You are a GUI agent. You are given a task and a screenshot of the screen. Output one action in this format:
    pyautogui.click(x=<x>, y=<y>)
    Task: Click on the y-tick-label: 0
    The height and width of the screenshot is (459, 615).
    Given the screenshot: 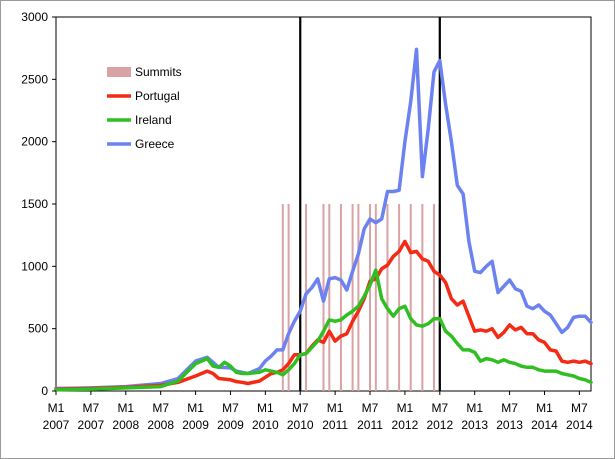 What is the action you would take?
    pyautogui.click(x=44, y=391)
    